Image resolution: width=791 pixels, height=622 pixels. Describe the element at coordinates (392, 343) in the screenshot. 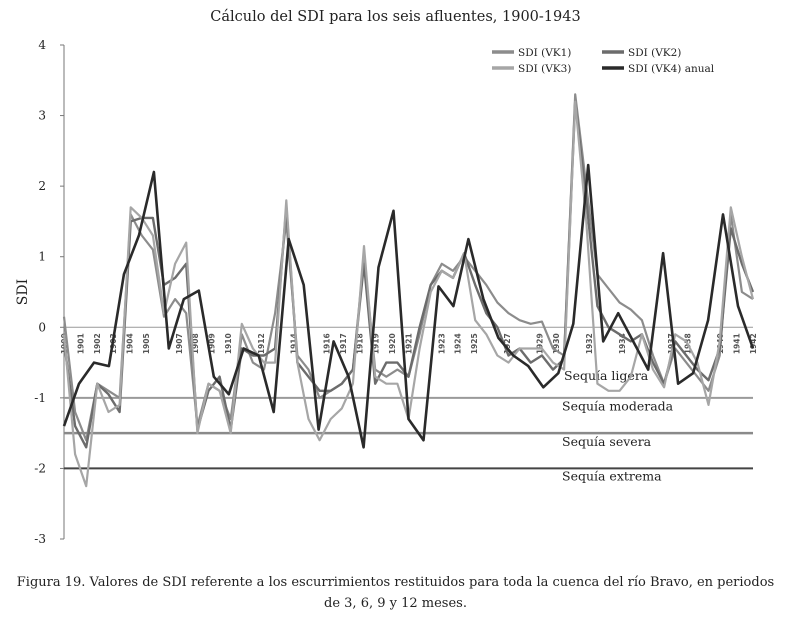

I see `x-tick-label: 1920` at that location.